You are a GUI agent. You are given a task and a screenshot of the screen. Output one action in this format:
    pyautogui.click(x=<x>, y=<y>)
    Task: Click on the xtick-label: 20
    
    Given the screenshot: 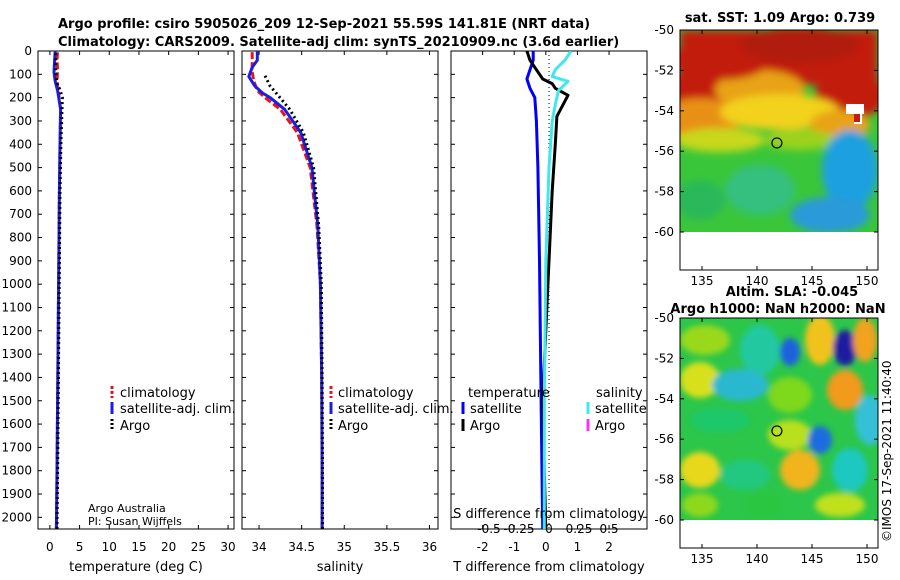 What is the action you would take?
    pyautogui.click(x=168, y=547)
    